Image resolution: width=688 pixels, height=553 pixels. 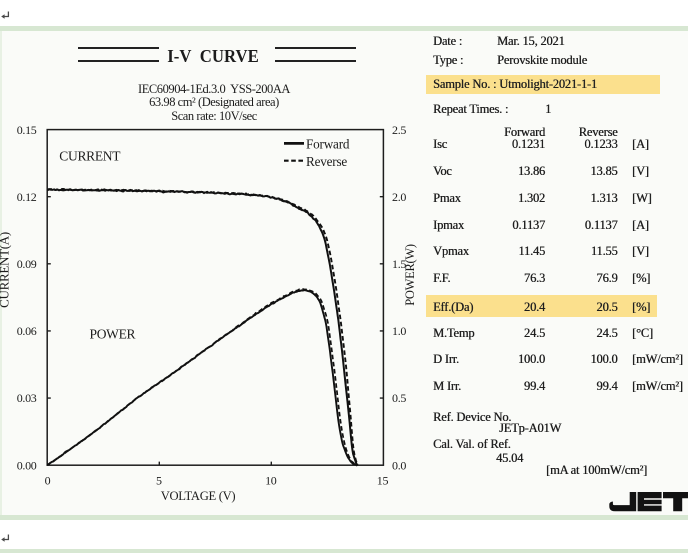 I want to click on svg-text: 0.5, so click(x=399, y=398).